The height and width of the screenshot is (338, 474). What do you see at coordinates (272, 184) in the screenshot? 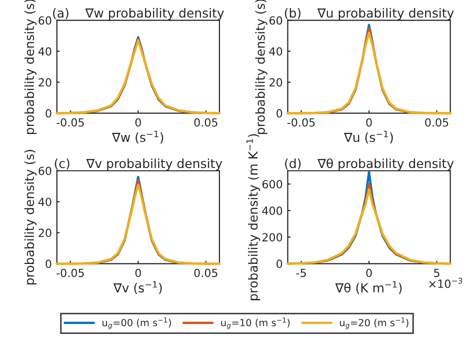
I see `y-tick-label: 600` at bounding box center [272, 184].